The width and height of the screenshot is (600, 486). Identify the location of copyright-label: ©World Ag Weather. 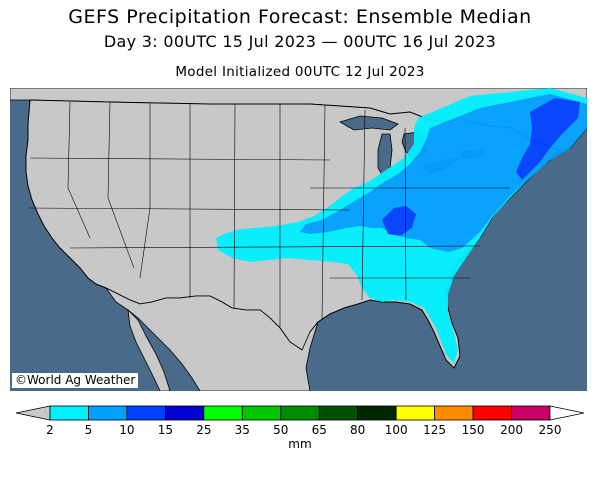
(75, 380).